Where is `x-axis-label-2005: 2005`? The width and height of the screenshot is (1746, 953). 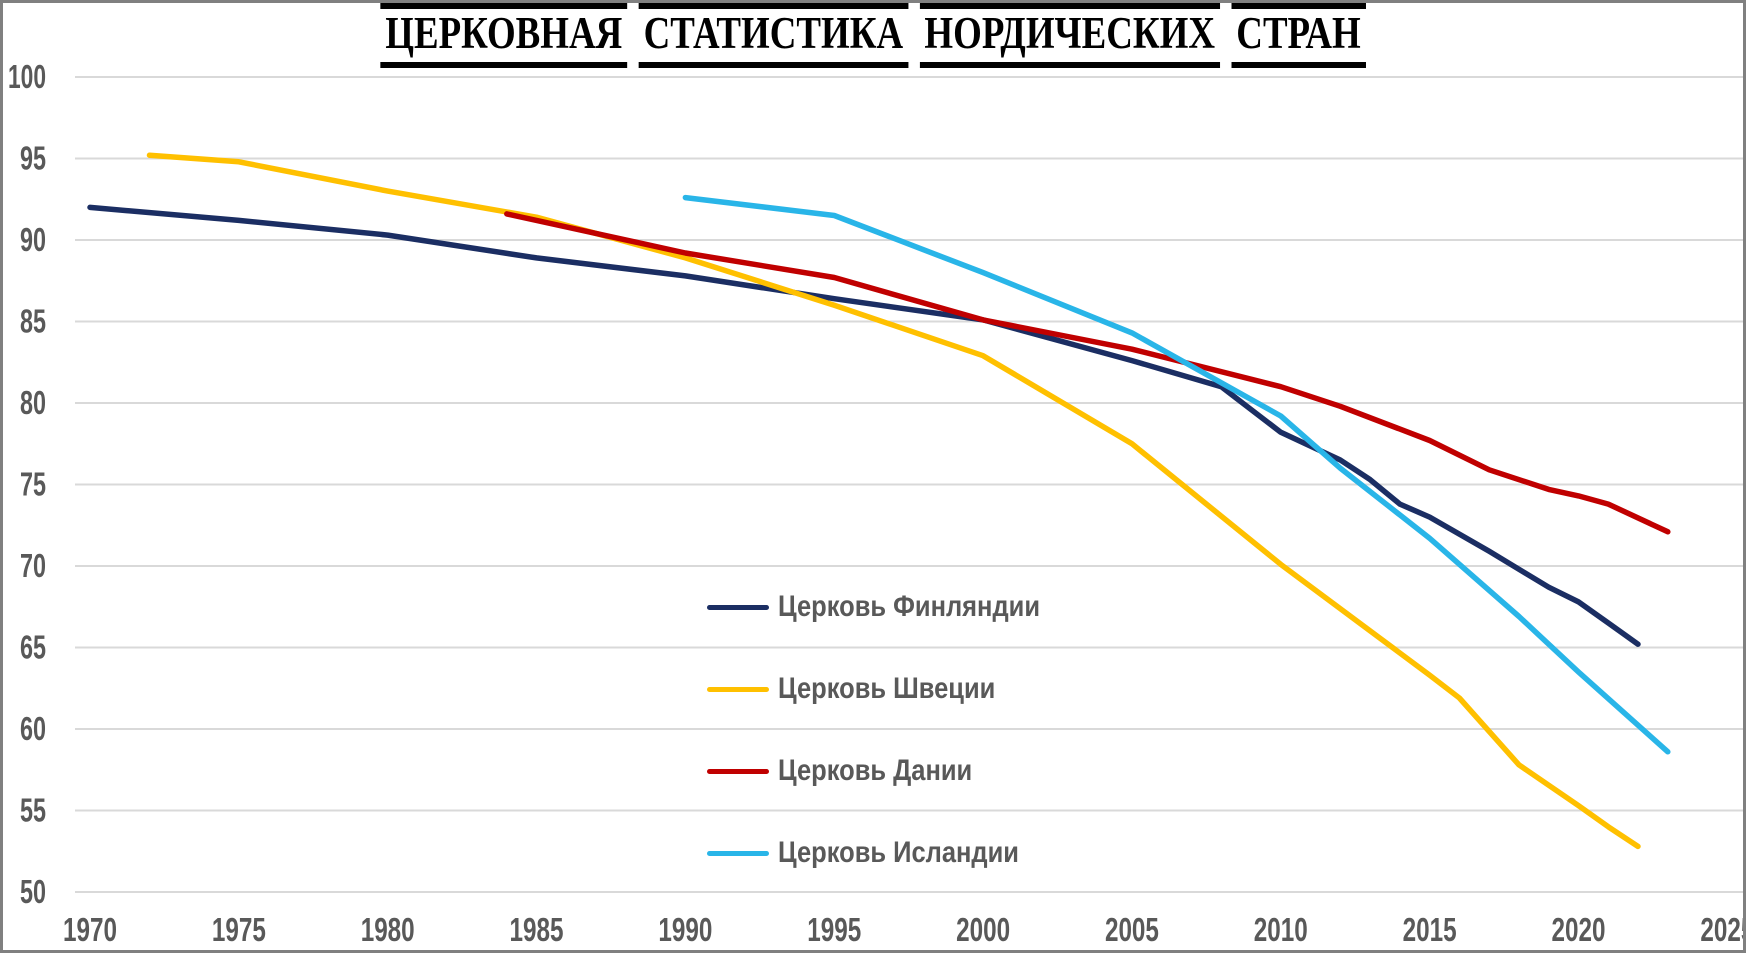 x-axis-label-2005: 2005 is located at coordinates (1132, 929).